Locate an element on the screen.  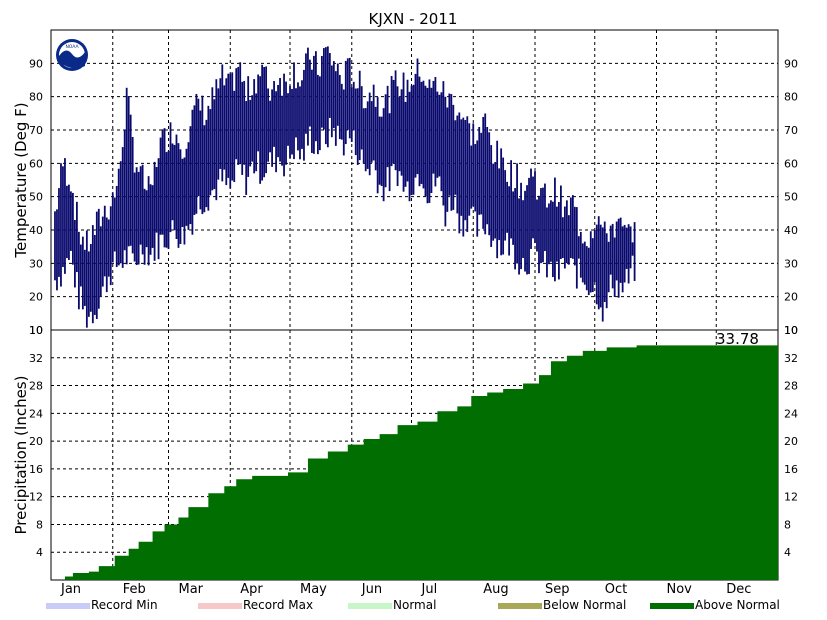
precipitation-tick-label: 16 is located at coordinates (791, 469).